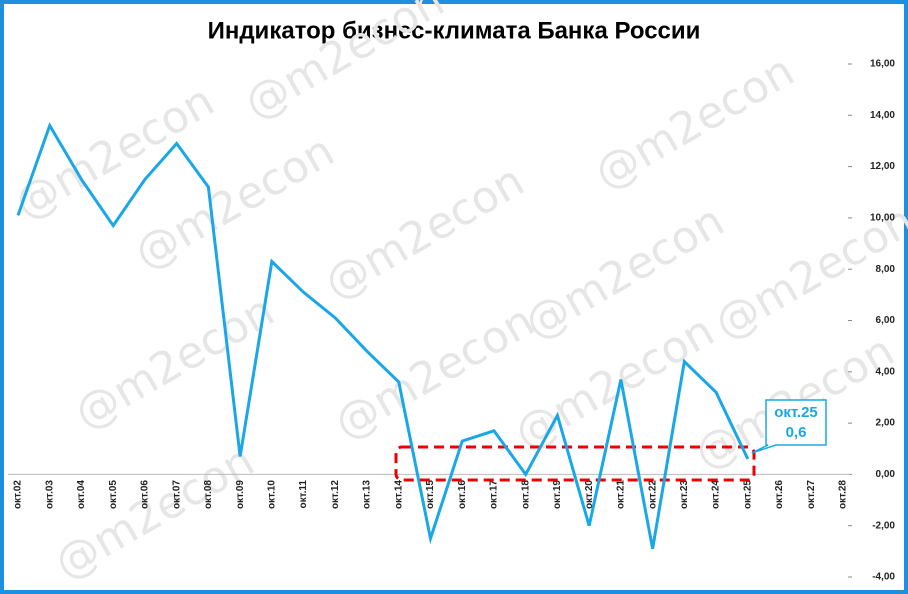 The width and height of the screenshot is (908, 594). What do you see at coordinates (81, 494) in the screenshot?
I see `x-tick-label: окт.04` at bounding box center [81, 494].